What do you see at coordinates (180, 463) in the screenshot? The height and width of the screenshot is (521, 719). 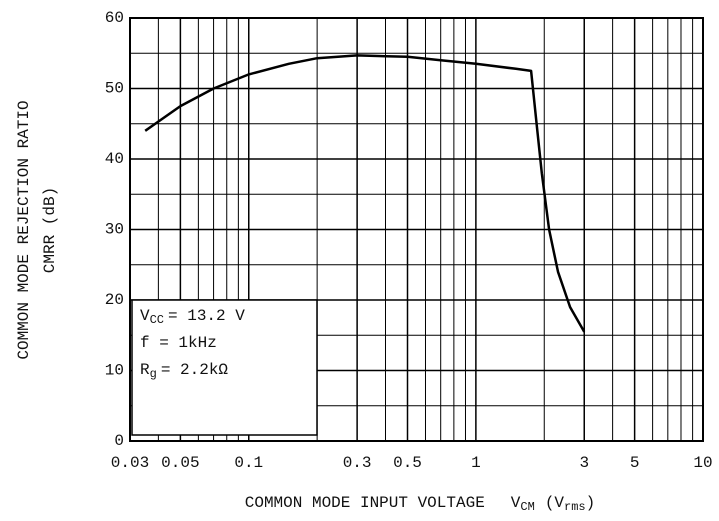 I see `x-tick-label: 0.05` at bounding box center [180, 463].